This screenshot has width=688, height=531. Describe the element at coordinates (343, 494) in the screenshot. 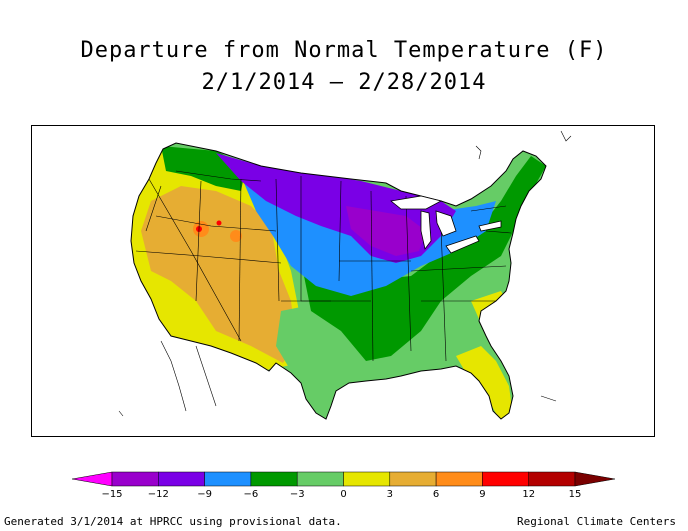

I see `legend-tick-label: 0` at that location.